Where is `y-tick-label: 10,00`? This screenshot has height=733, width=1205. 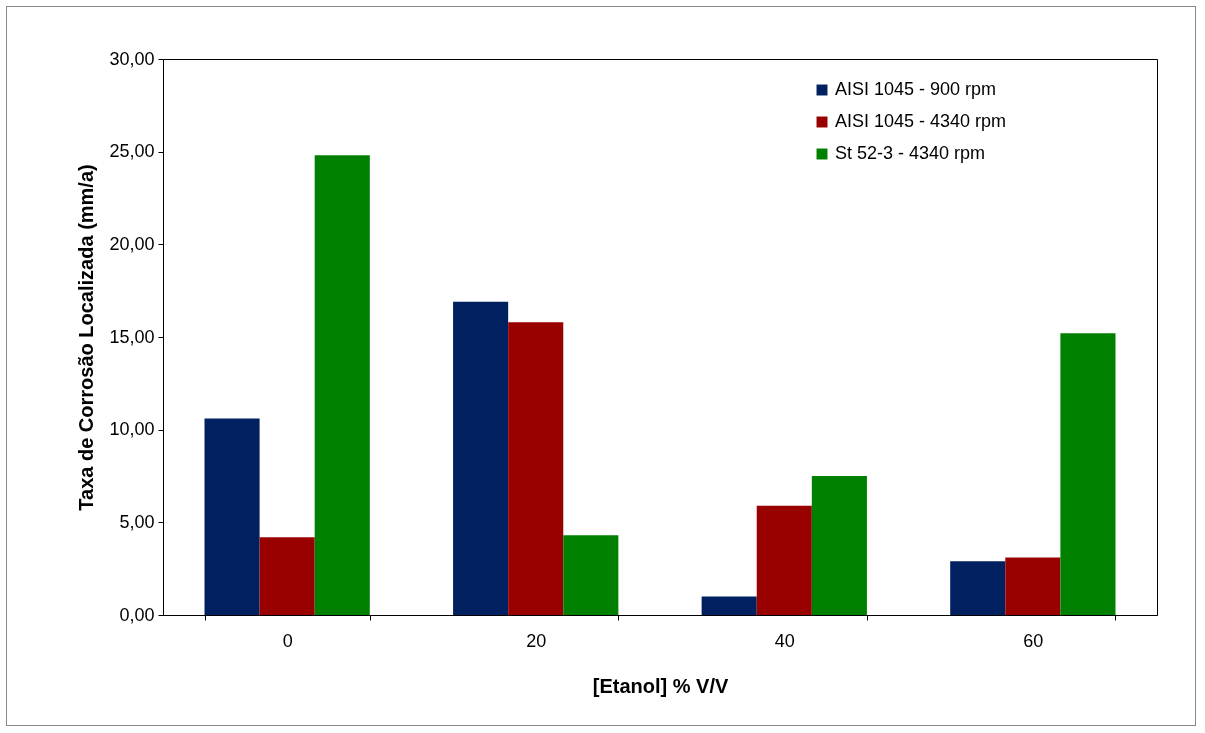
y-tick-label: 10,00 is located at coordinates (132, 429).